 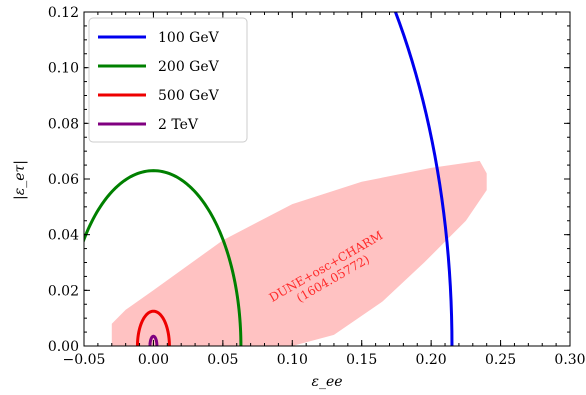 I want to click on x-tick-label-4: 0.15, so click(x=361, y=360).